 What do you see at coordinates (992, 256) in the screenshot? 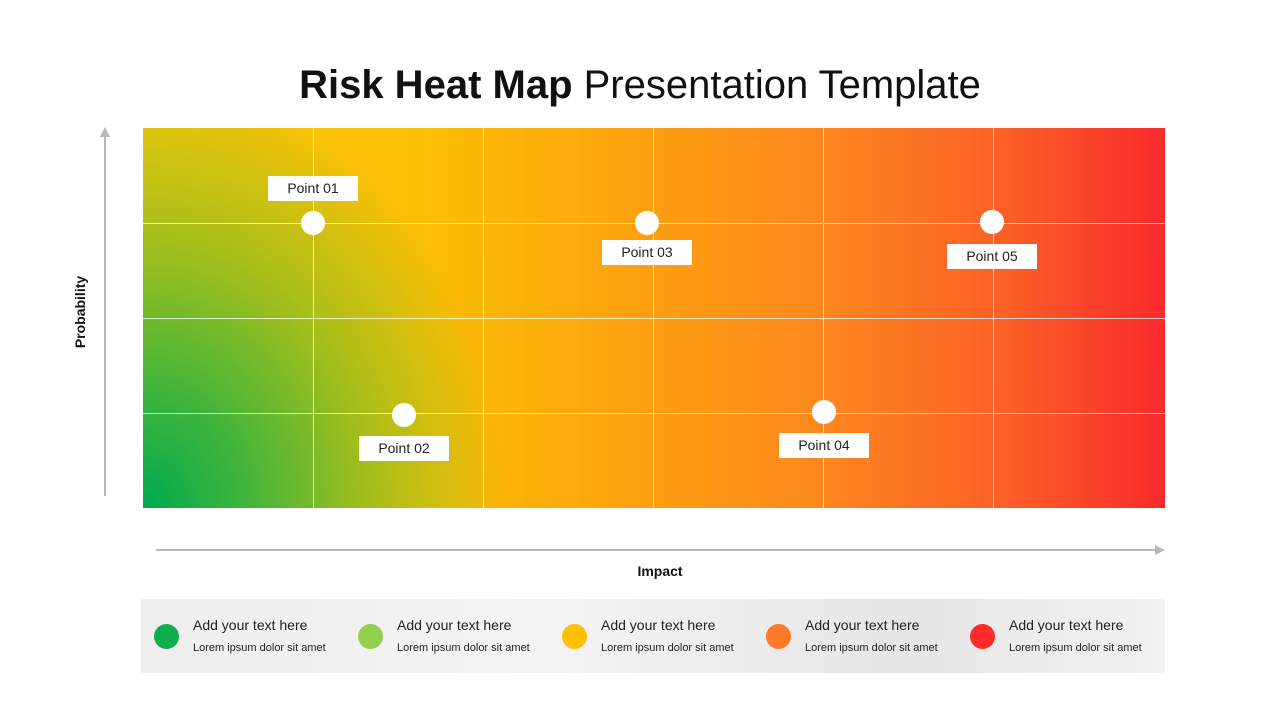
I see `point-05-label: Point 05` at bounding box center [992, 256].